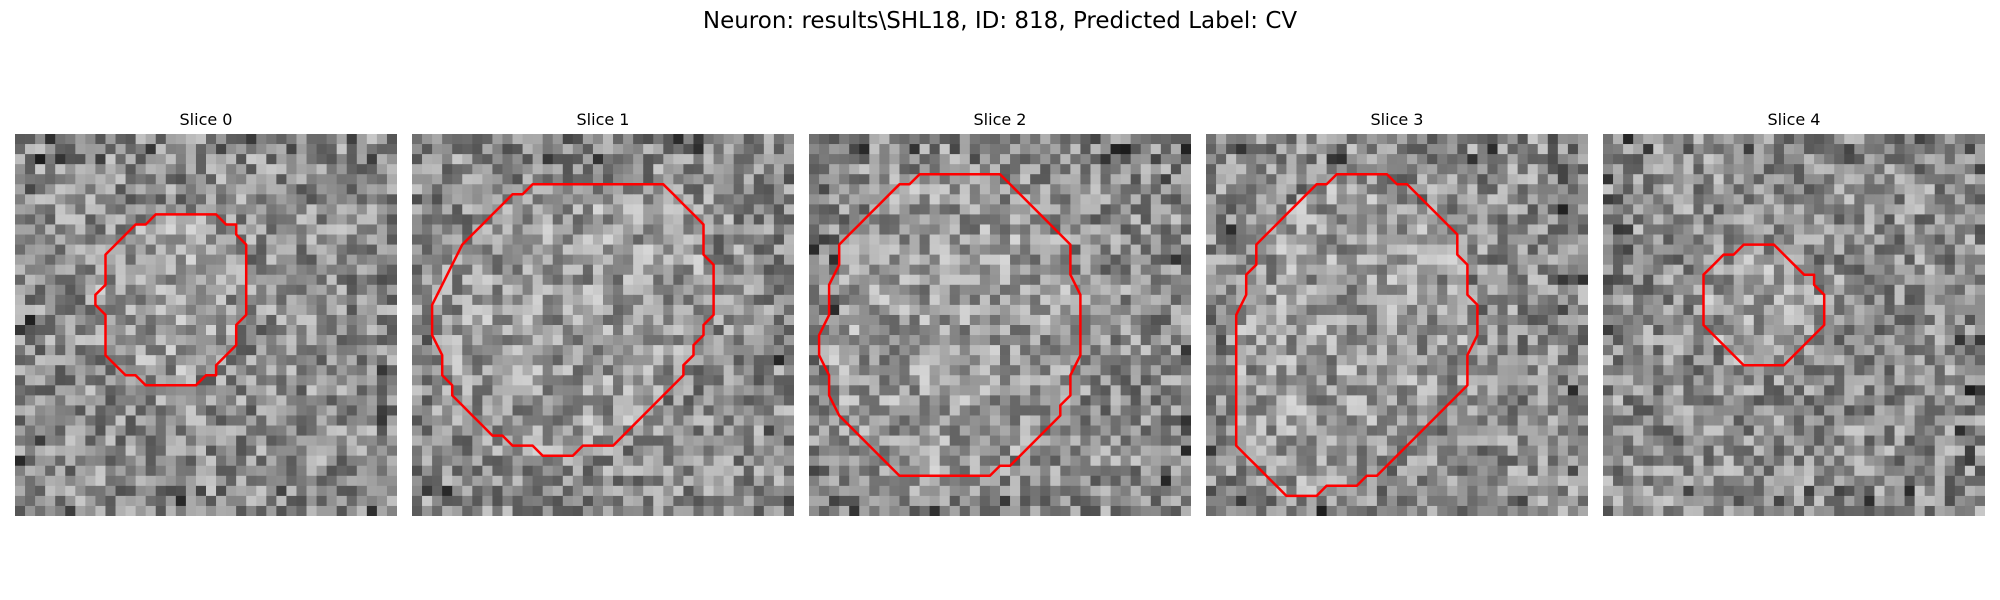  Describe the element at coordinates (206, 119) in the screenshot. I see `slice-title-0: Slice 0` at that location.